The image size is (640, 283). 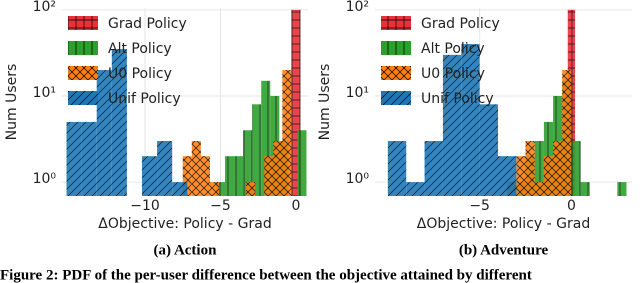 What do you see at coordinates (186, 250) in the screenshot?
I see `subplot-title: (a) Action` at bounding box center [186, 250].